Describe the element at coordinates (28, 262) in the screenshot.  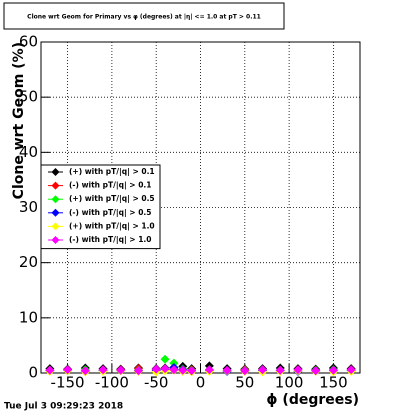
I see `y-tick-label: 20` at that location.